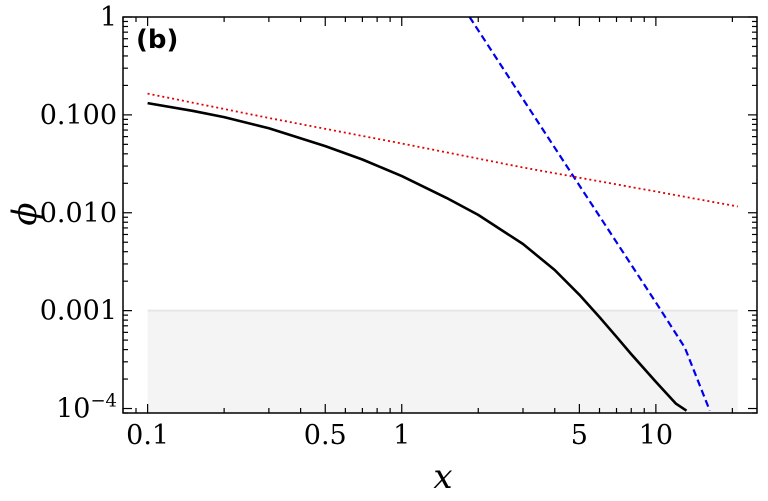 The width and height of the screenshot is (768, 501). Describe the element at coordinates (78, 115) in the screenshot. I see `y-tick-label: 0.100` at that location.